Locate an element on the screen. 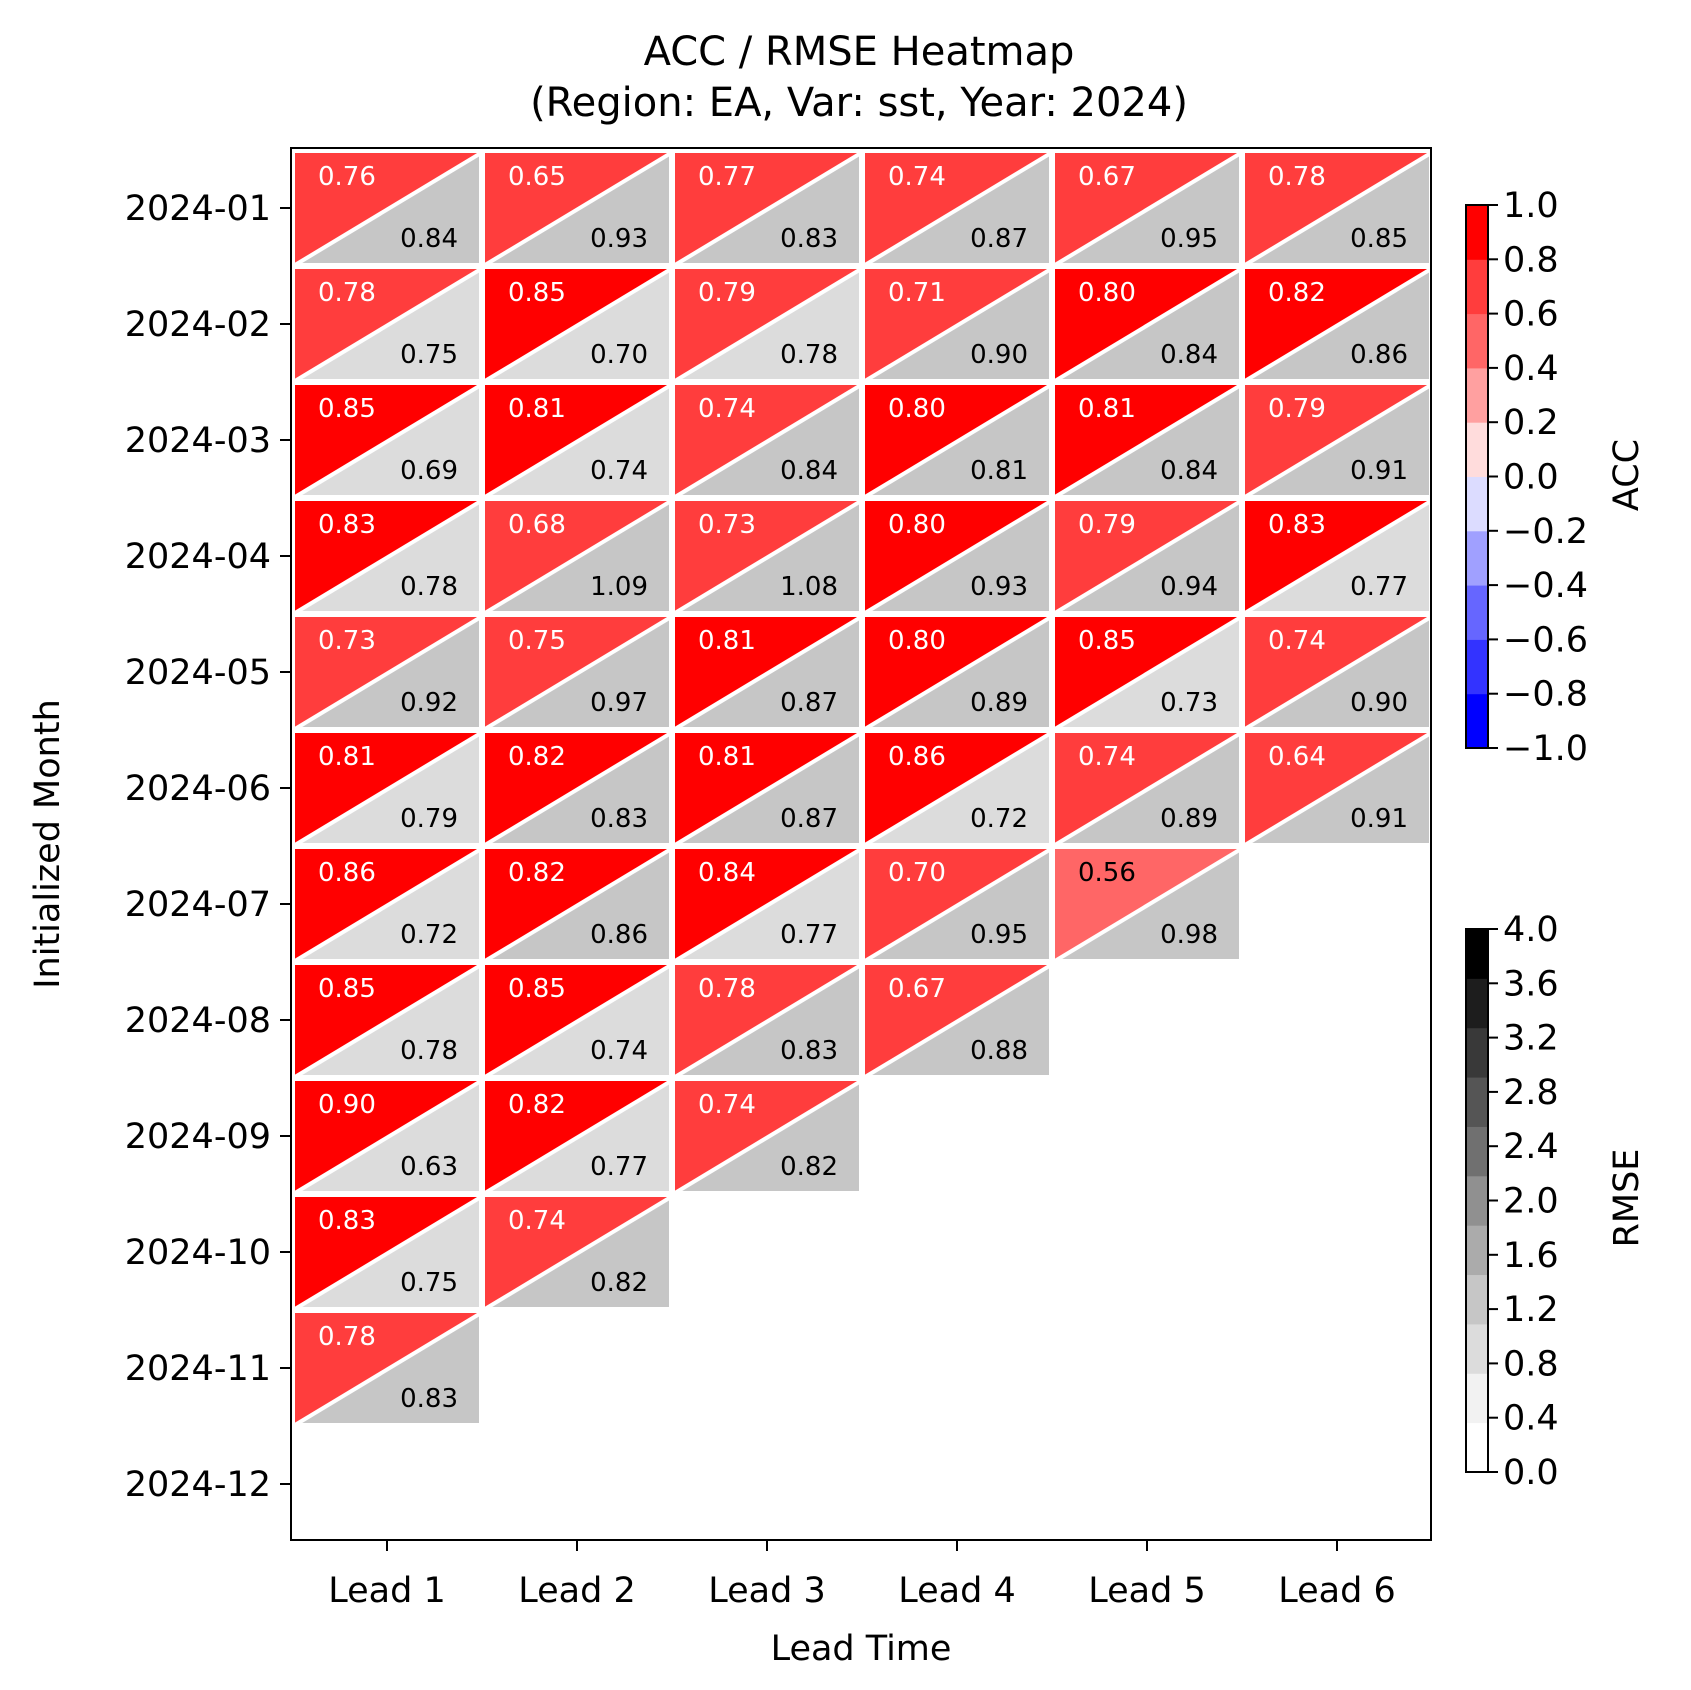 This screenshot has height=1690, width=1691. heatmap-cell: 0.81 0.74 is located at coordinates (578, 441).